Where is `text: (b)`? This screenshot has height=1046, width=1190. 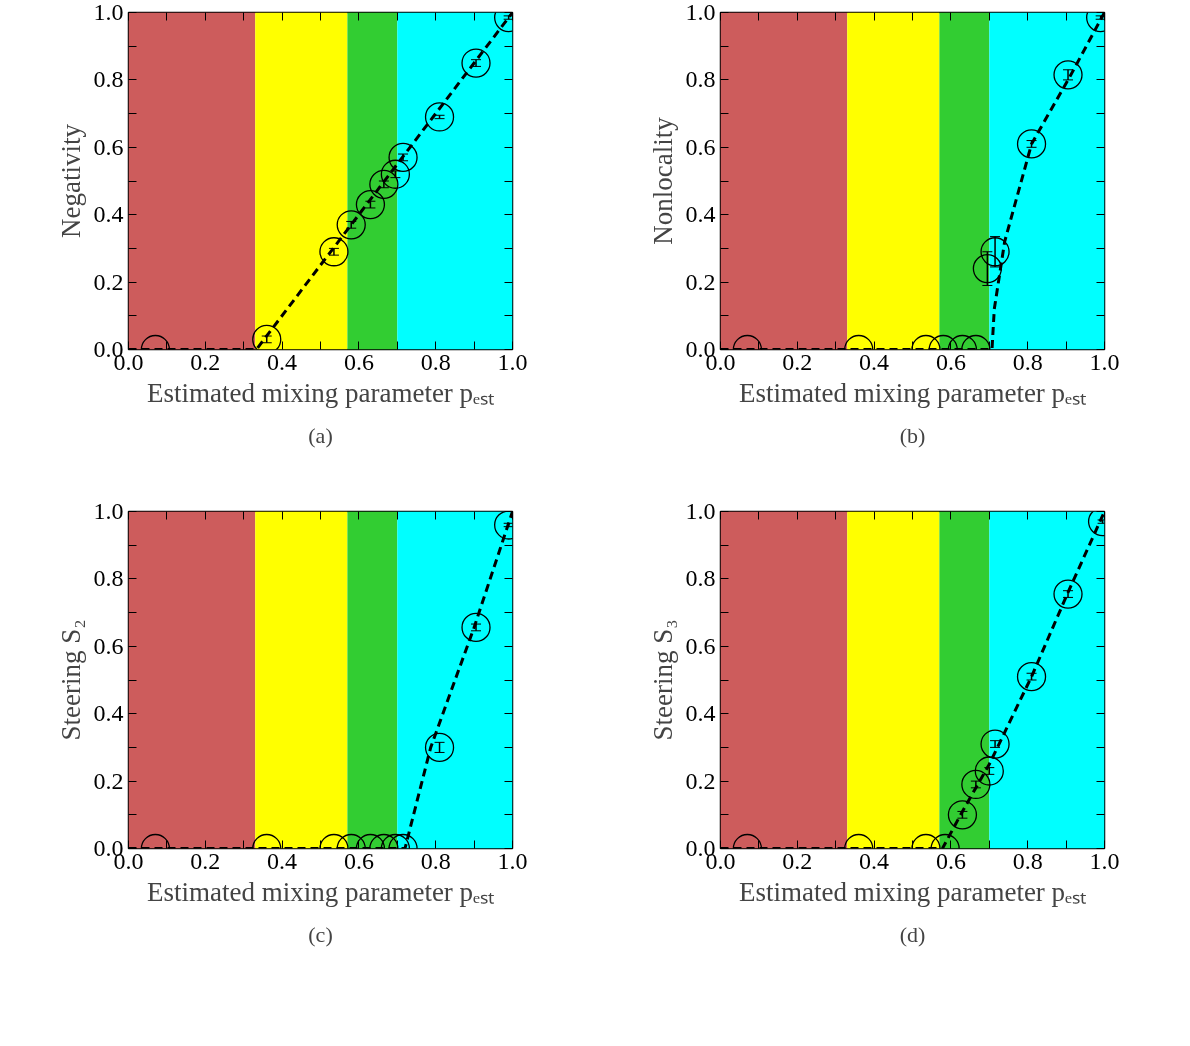
text: (b) is located at coordinates (912, 435).